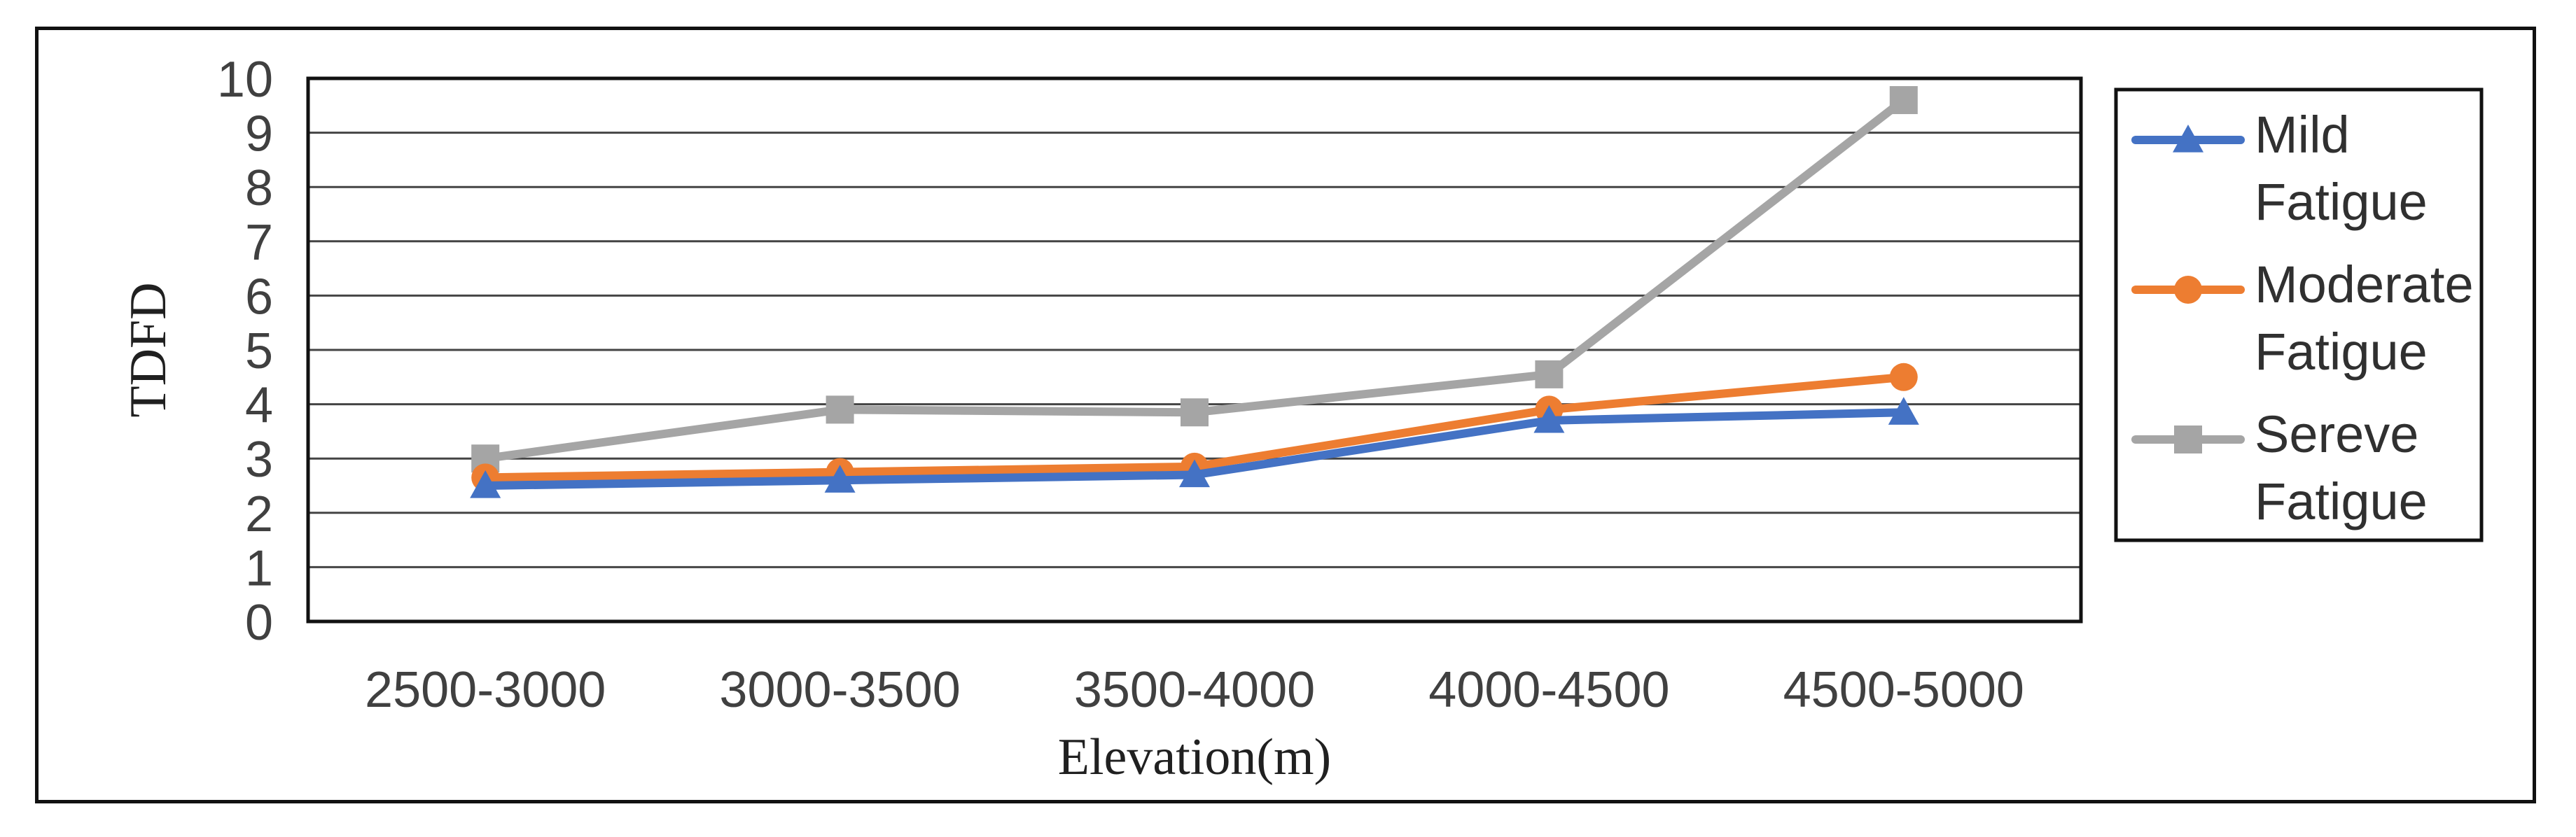 The width and height of the screenshot is (2576, 837). What do you see at coordinates (259, 188) in the screenshot?
I see `y-tick-label: 8` at bounding box center [259, 188].